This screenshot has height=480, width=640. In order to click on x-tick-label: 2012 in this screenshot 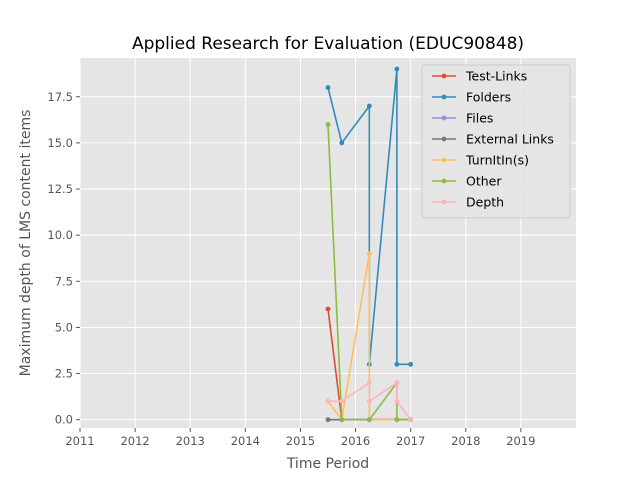, I will do `click(134, 441)`.